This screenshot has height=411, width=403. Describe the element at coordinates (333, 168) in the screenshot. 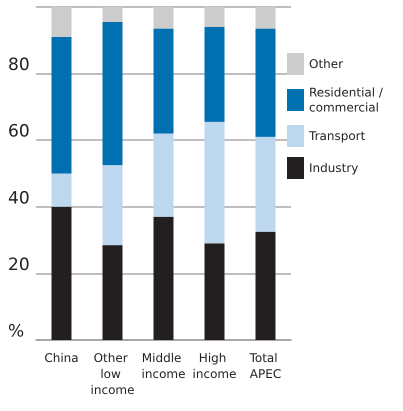

I see `legend-label: Industry` at that location.